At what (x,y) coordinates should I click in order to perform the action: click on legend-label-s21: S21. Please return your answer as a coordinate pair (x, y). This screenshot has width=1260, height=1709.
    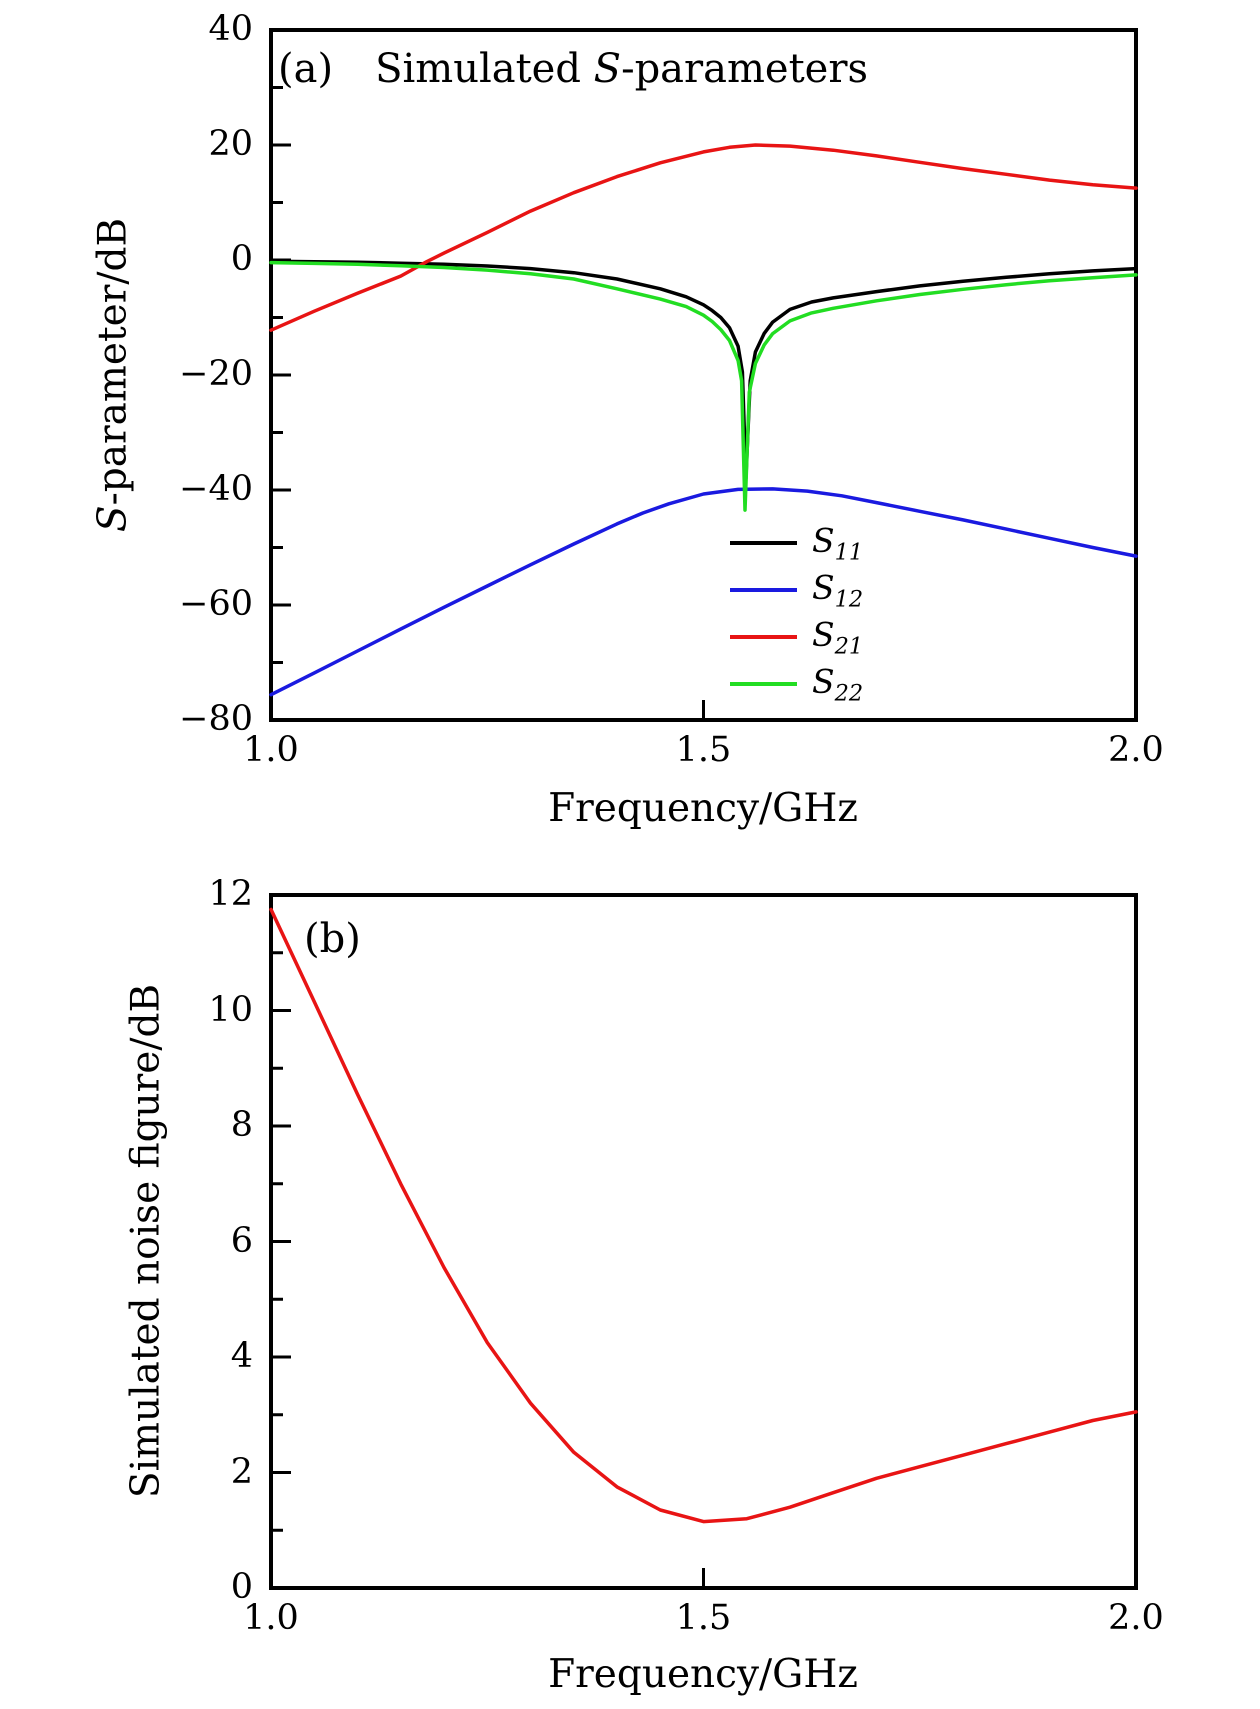
    Looking at the image, I should click on (838, 637).